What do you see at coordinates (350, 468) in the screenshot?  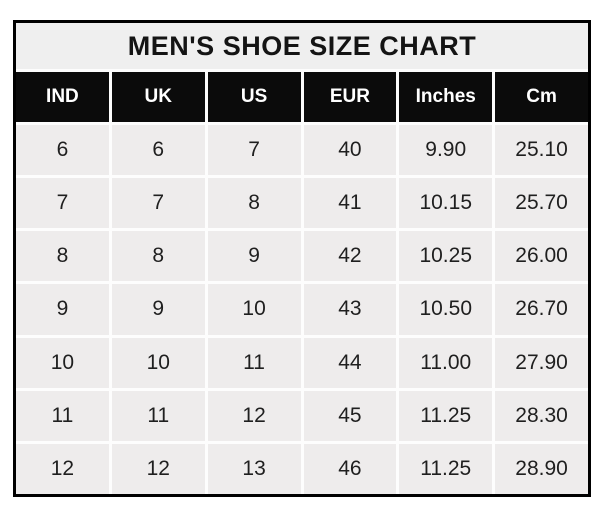 I see `table-cell: 46` at bounding box center [350, 468].